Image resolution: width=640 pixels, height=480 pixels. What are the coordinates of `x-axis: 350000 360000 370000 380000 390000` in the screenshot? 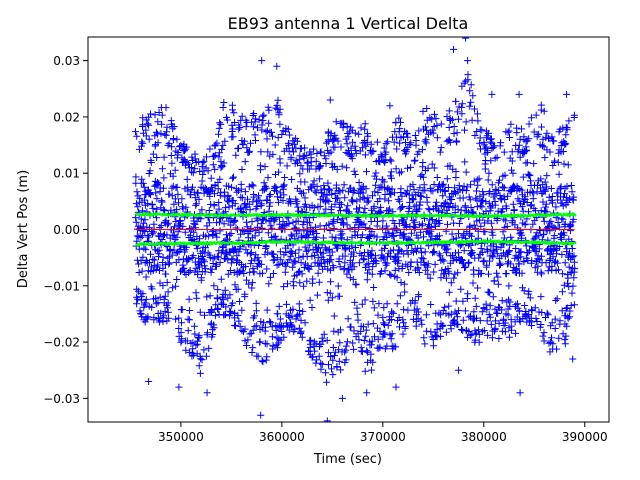 It's located at (383, 433).